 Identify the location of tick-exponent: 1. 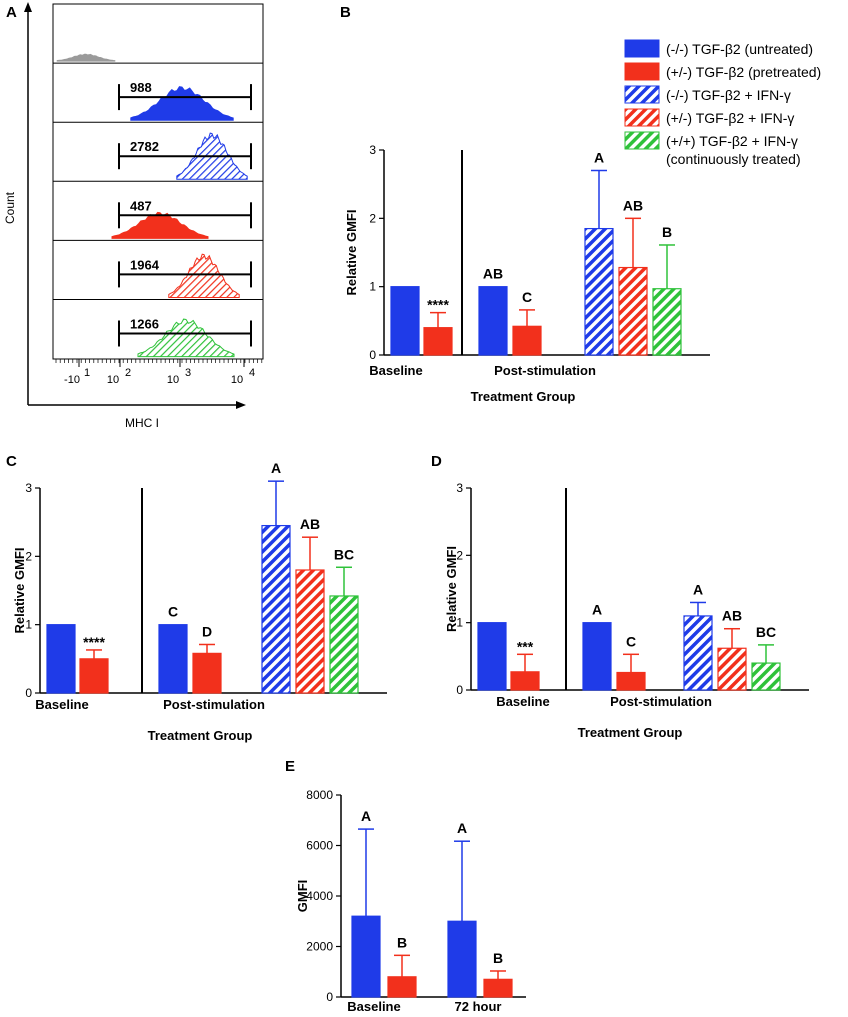
(87, 373).